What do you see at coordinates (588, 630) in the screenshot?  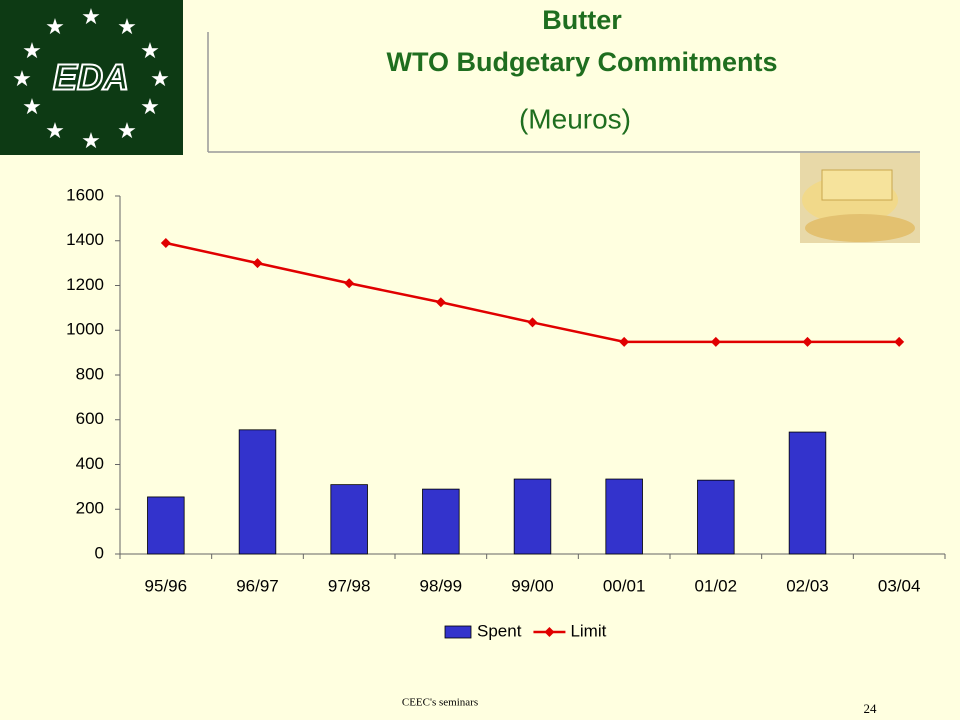 I see `legend-label: Limit` at bounding box center [588, 630].